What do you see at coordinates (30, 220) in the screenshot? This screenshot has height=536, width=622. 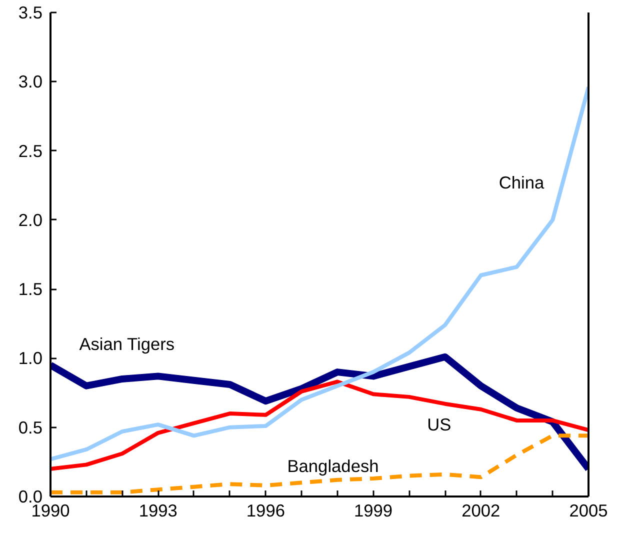 I see `y-tick-label: 2.0` at bounding box center [30, 220].